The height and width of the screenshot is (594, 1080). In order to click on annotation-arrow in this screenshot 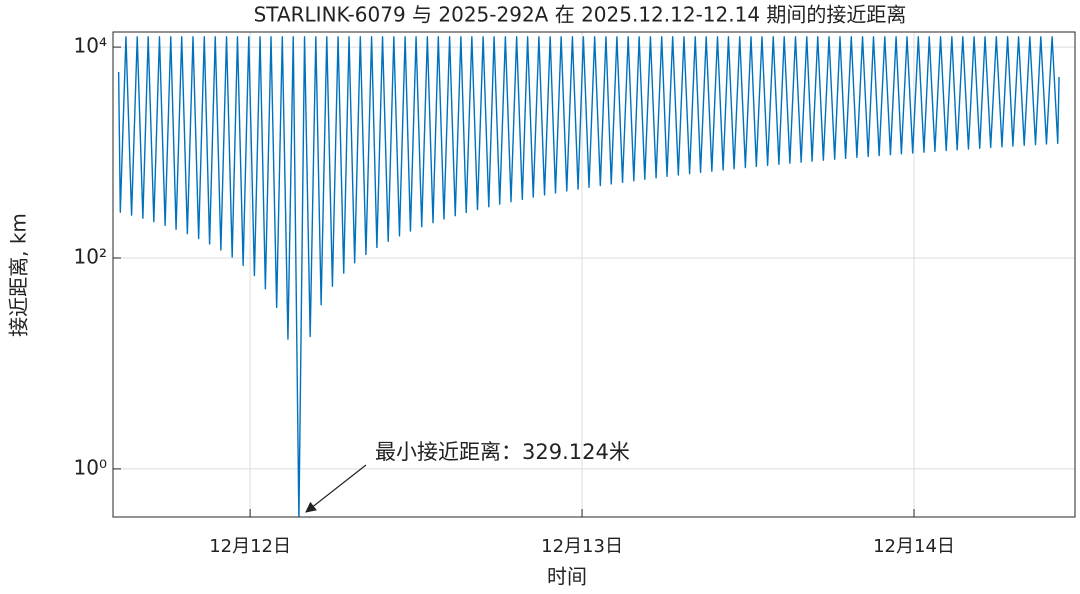, I will do `click(336, 488)`.